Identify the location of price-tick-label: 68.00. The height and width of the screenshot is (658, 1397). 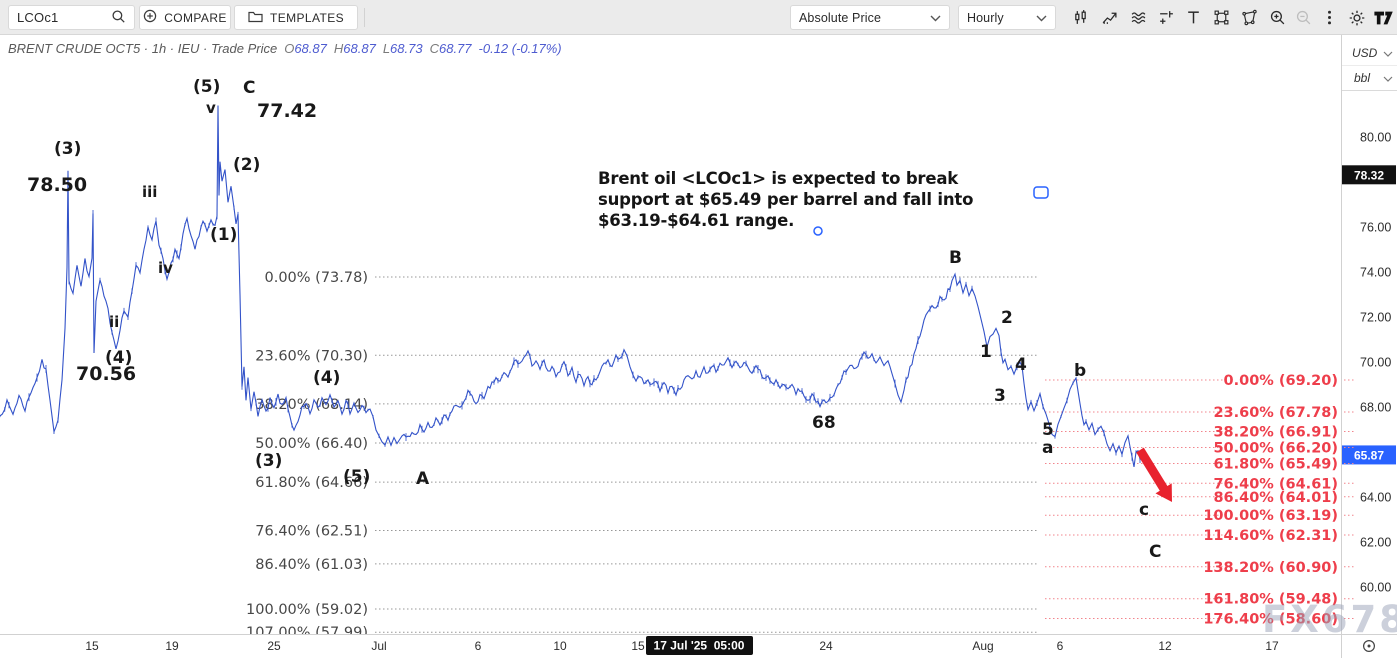
(1375, 408).